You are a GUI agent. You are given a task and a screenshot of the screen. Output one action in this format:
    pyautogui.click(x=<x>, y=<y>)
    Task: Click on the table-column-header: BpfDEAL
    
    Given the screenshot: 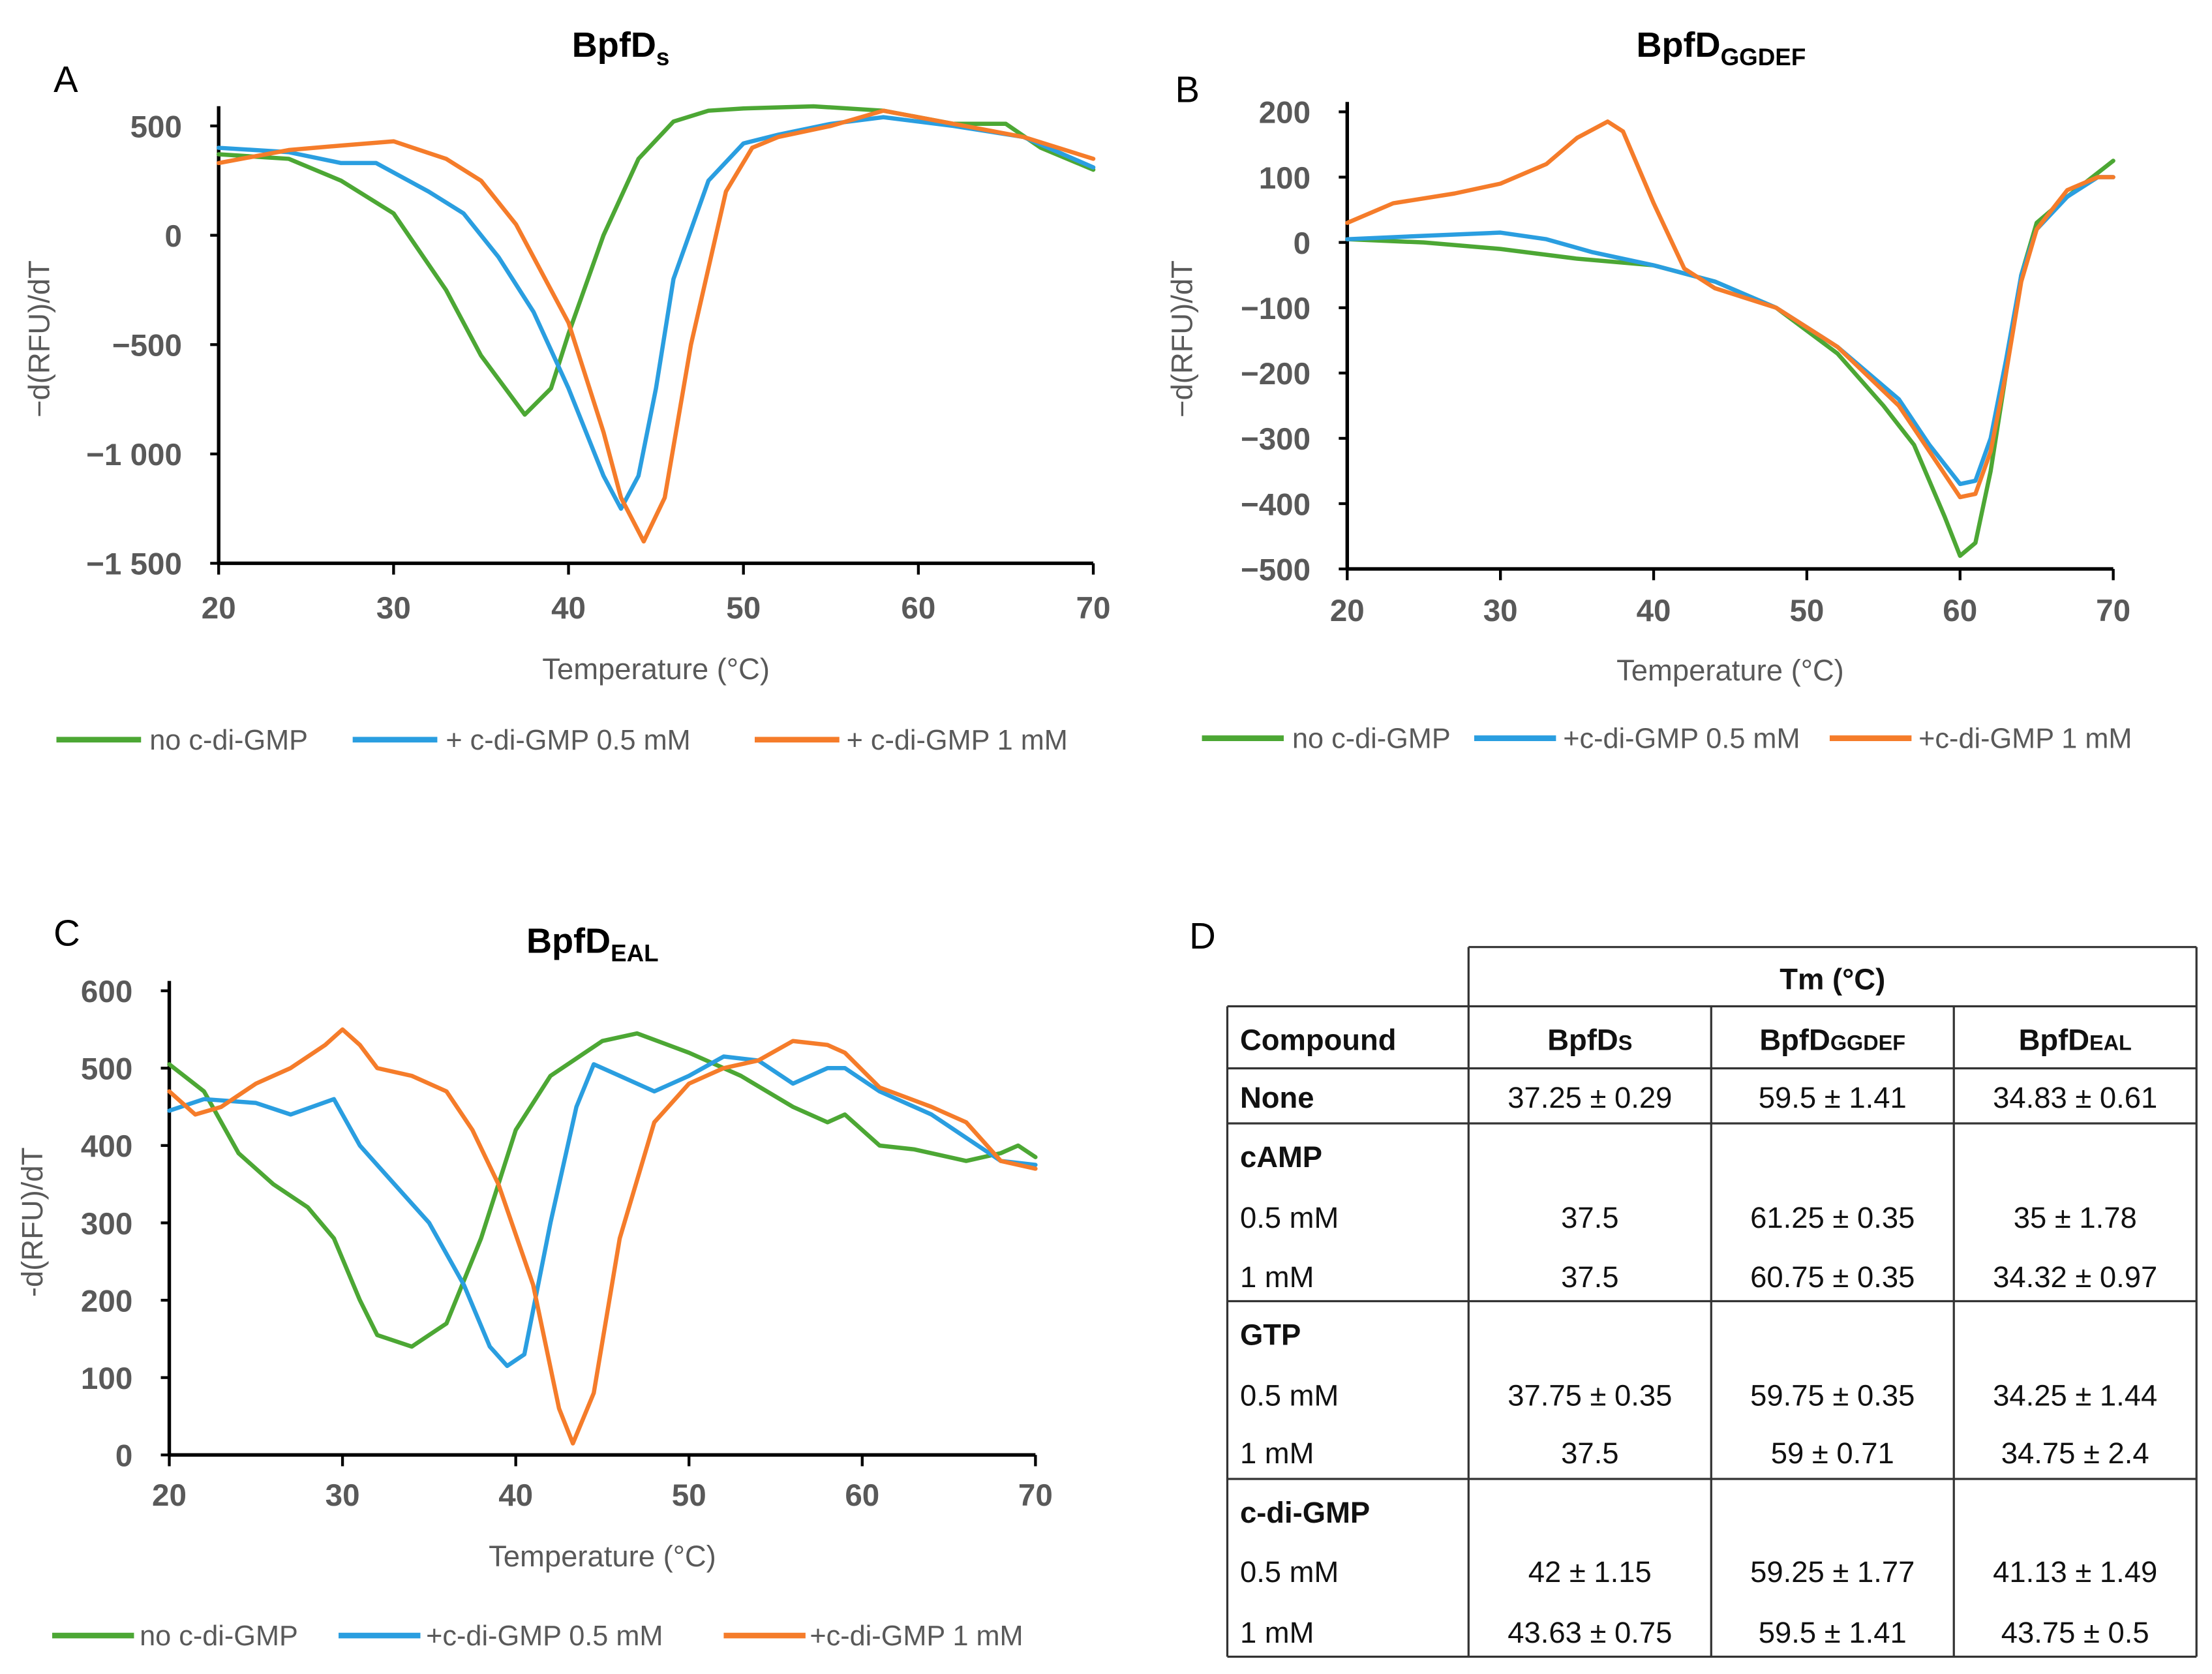 What is the action you would take?
    pyautogui.click(x=2075, y=1040)
    